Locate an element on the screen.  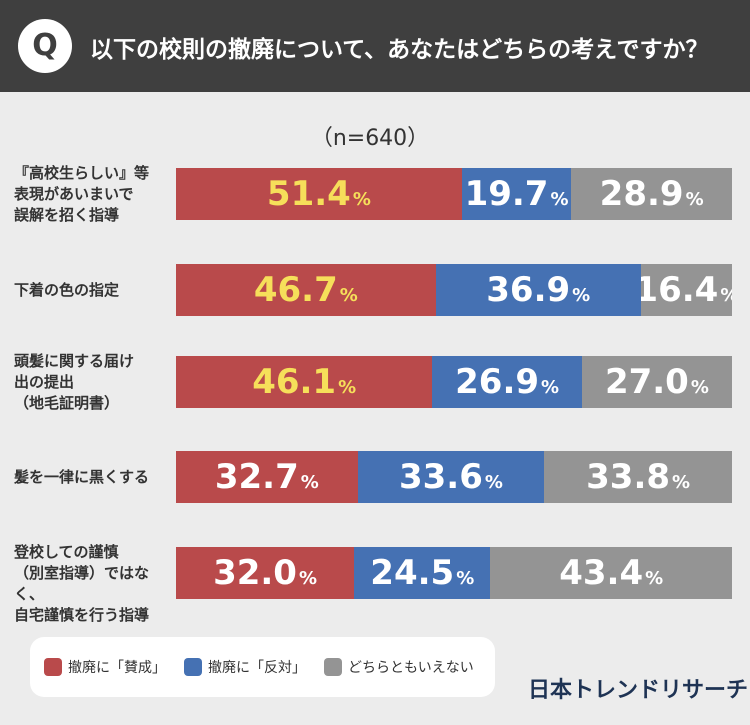
data-label-value: 43.4 is located at coordinates (601, 573).